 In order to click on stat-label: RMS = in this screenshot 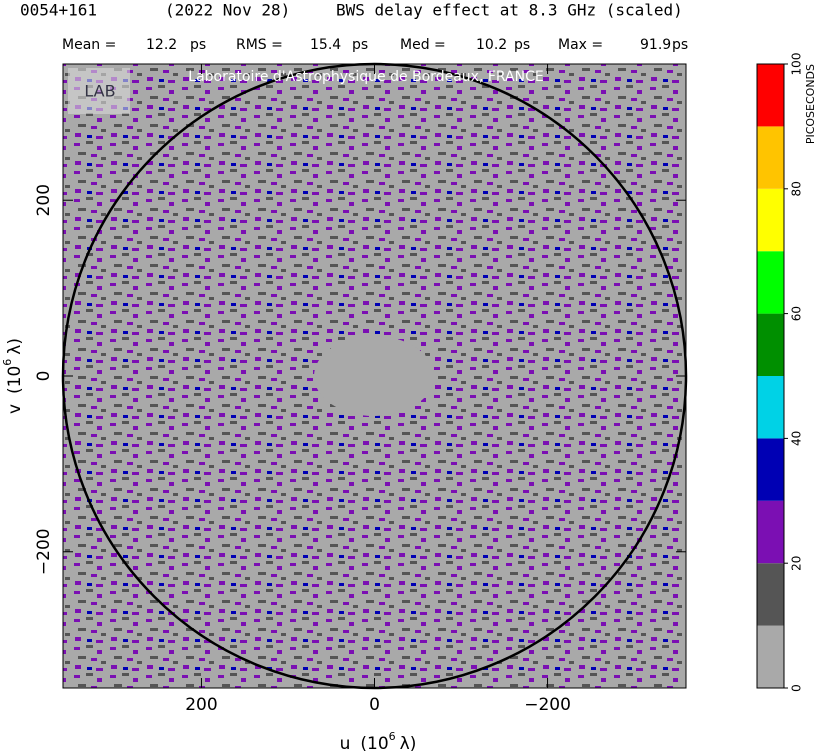, I will do `click(259, 45)`.